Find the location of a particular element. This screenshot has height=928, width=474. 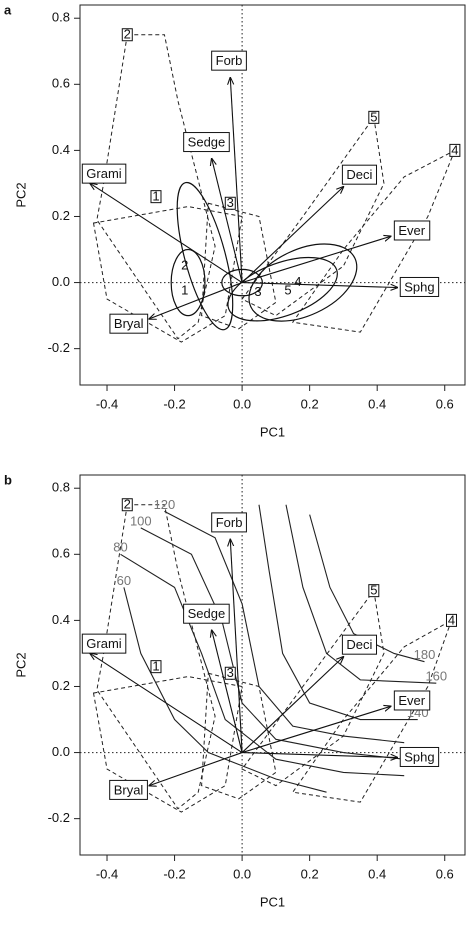

panel-letter: a is located at coordinates (8, 9).